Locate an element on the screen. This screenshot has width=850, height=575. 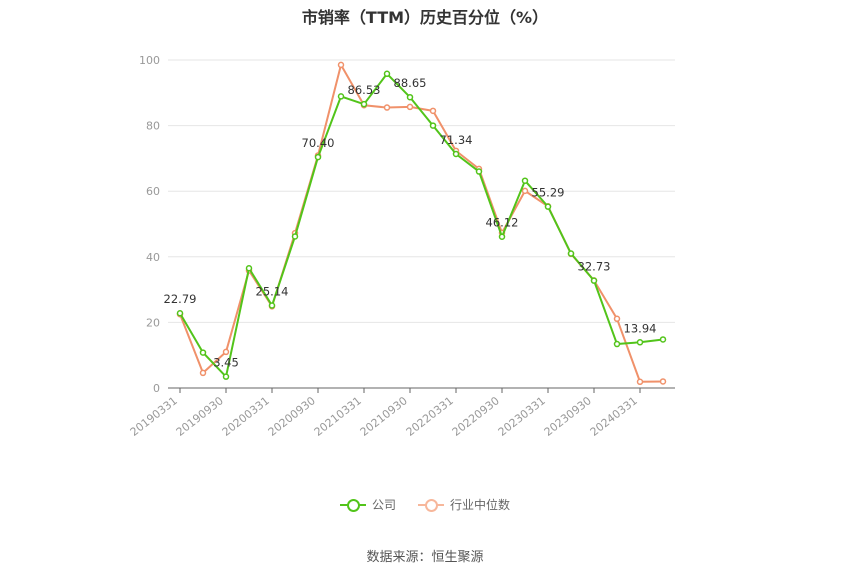
legend-item-company: 公司 is located at coordinates (367, 504).